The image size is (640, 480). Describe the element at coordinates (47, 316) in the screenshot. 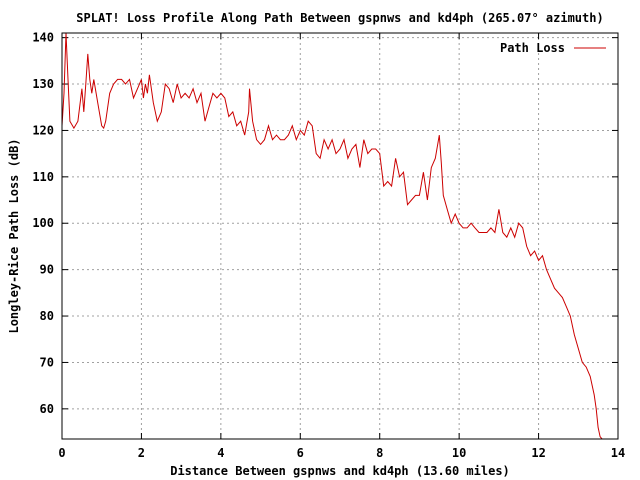

I see `y-tick-label: 80` at that location.